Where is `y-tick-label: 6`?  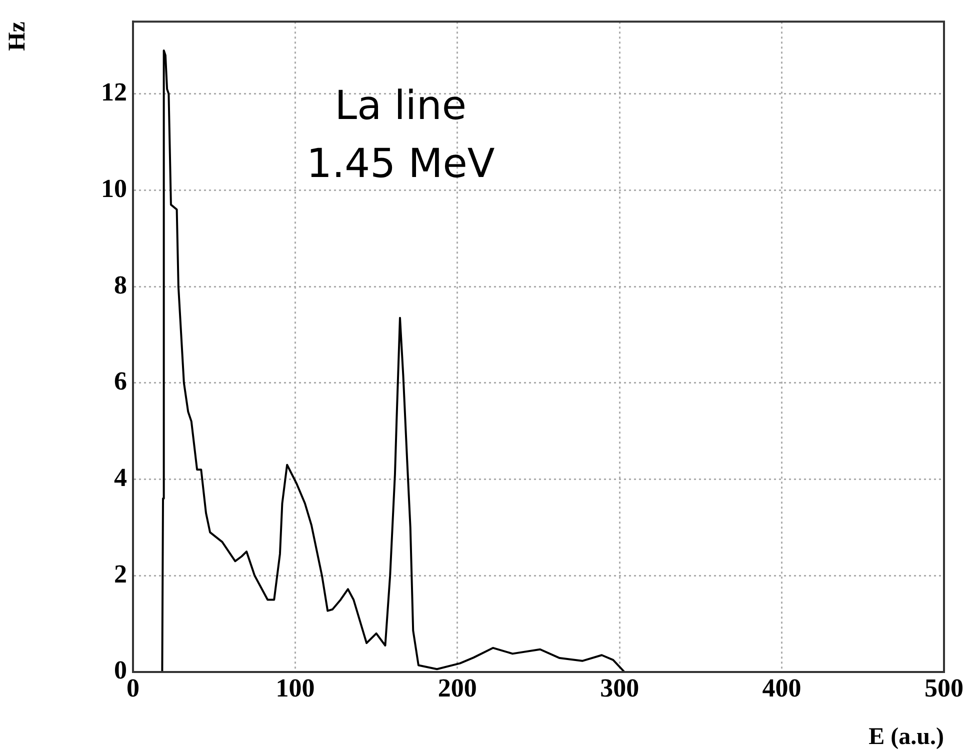
y-tick-label: 6 is located at coordinates (120, 381).